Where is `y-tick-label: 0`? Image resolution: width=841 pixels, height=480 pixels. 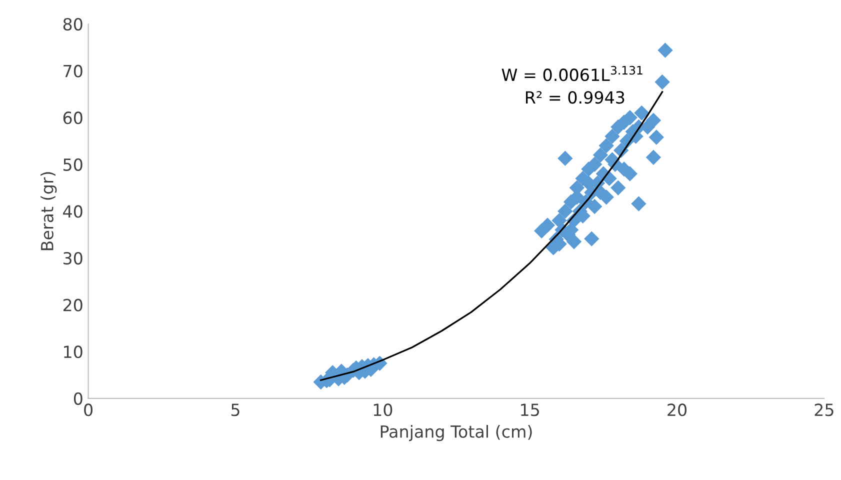 y-tick-label: 0 is located at coordinates (78, 398).